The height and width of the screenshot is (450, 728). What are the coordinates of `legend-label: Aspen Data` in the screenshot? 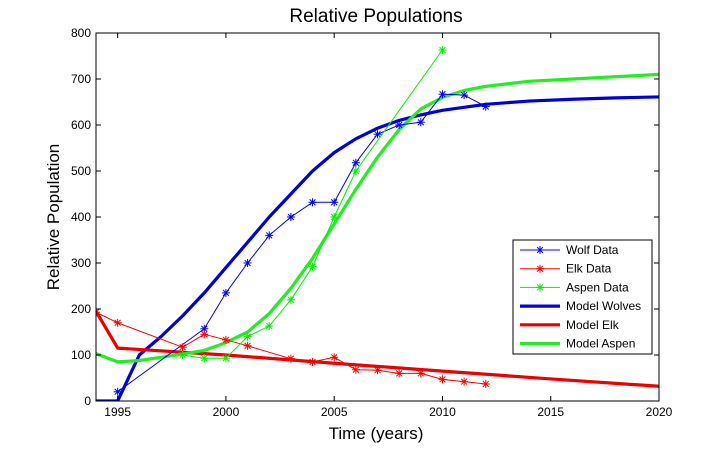 It's located at (597, 287).